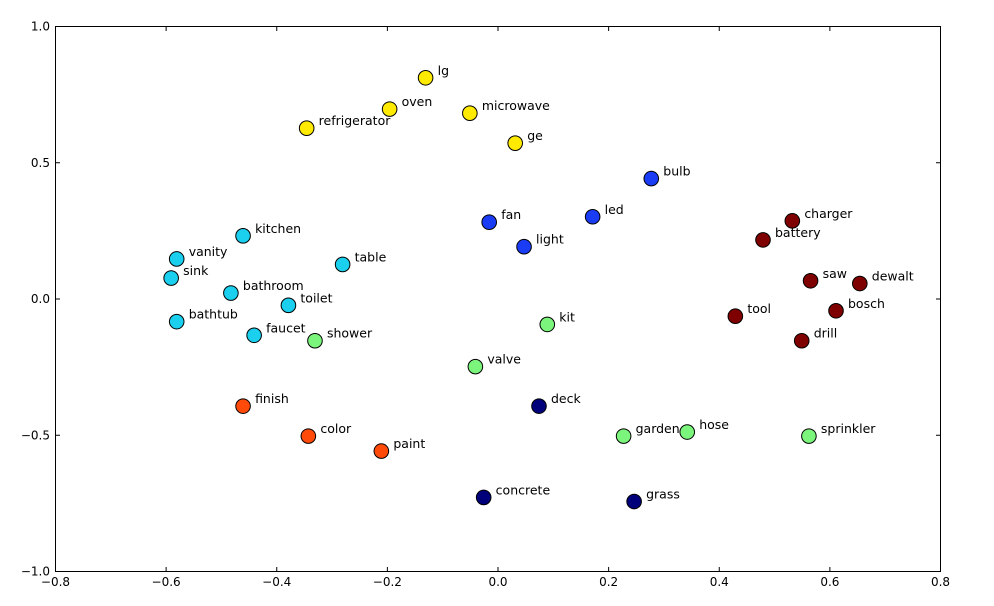  I want to click on data-point-color, so click(308, 436).